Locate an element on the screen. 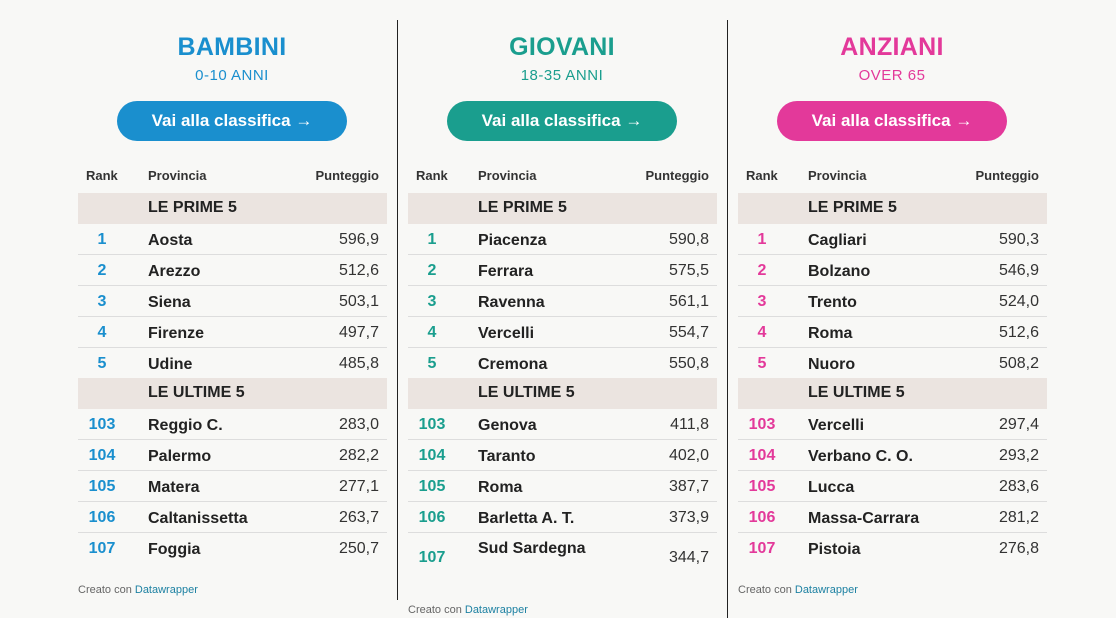  province-cell: Aosta is located at coordinates (170, 240).